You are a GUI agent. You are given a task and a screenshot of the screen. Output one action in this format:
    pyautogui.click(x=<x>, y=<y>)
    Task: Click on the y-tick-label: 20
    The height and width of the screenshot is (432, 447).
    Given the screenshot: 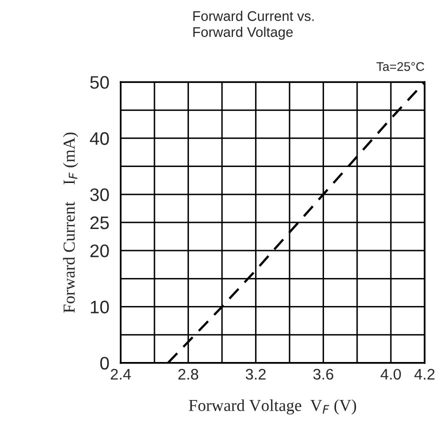 What is the action you would take?
    pyautogui.click(x=99, y=251)
    